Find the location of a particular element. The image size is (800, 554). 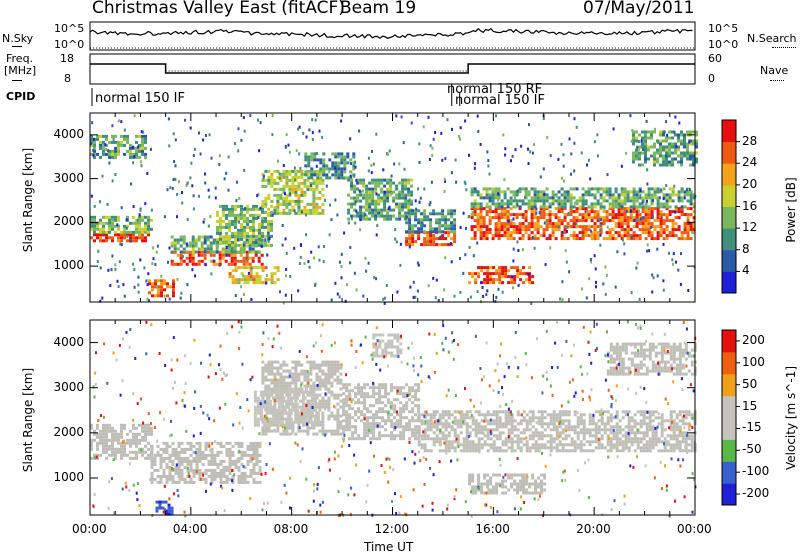

power-ytick-label-1: 2000 is located at coordinates (68, 221).